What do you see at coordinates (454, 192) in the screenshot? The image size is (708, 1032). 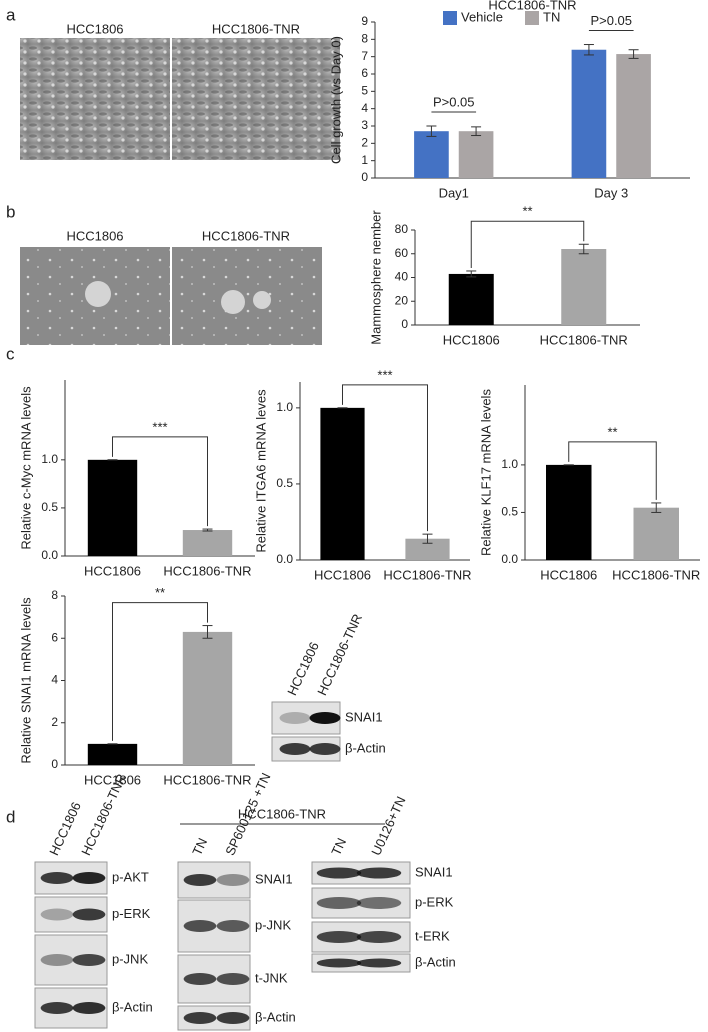 I see `x-tick-label: Day1` at bounding box center [454, 192].